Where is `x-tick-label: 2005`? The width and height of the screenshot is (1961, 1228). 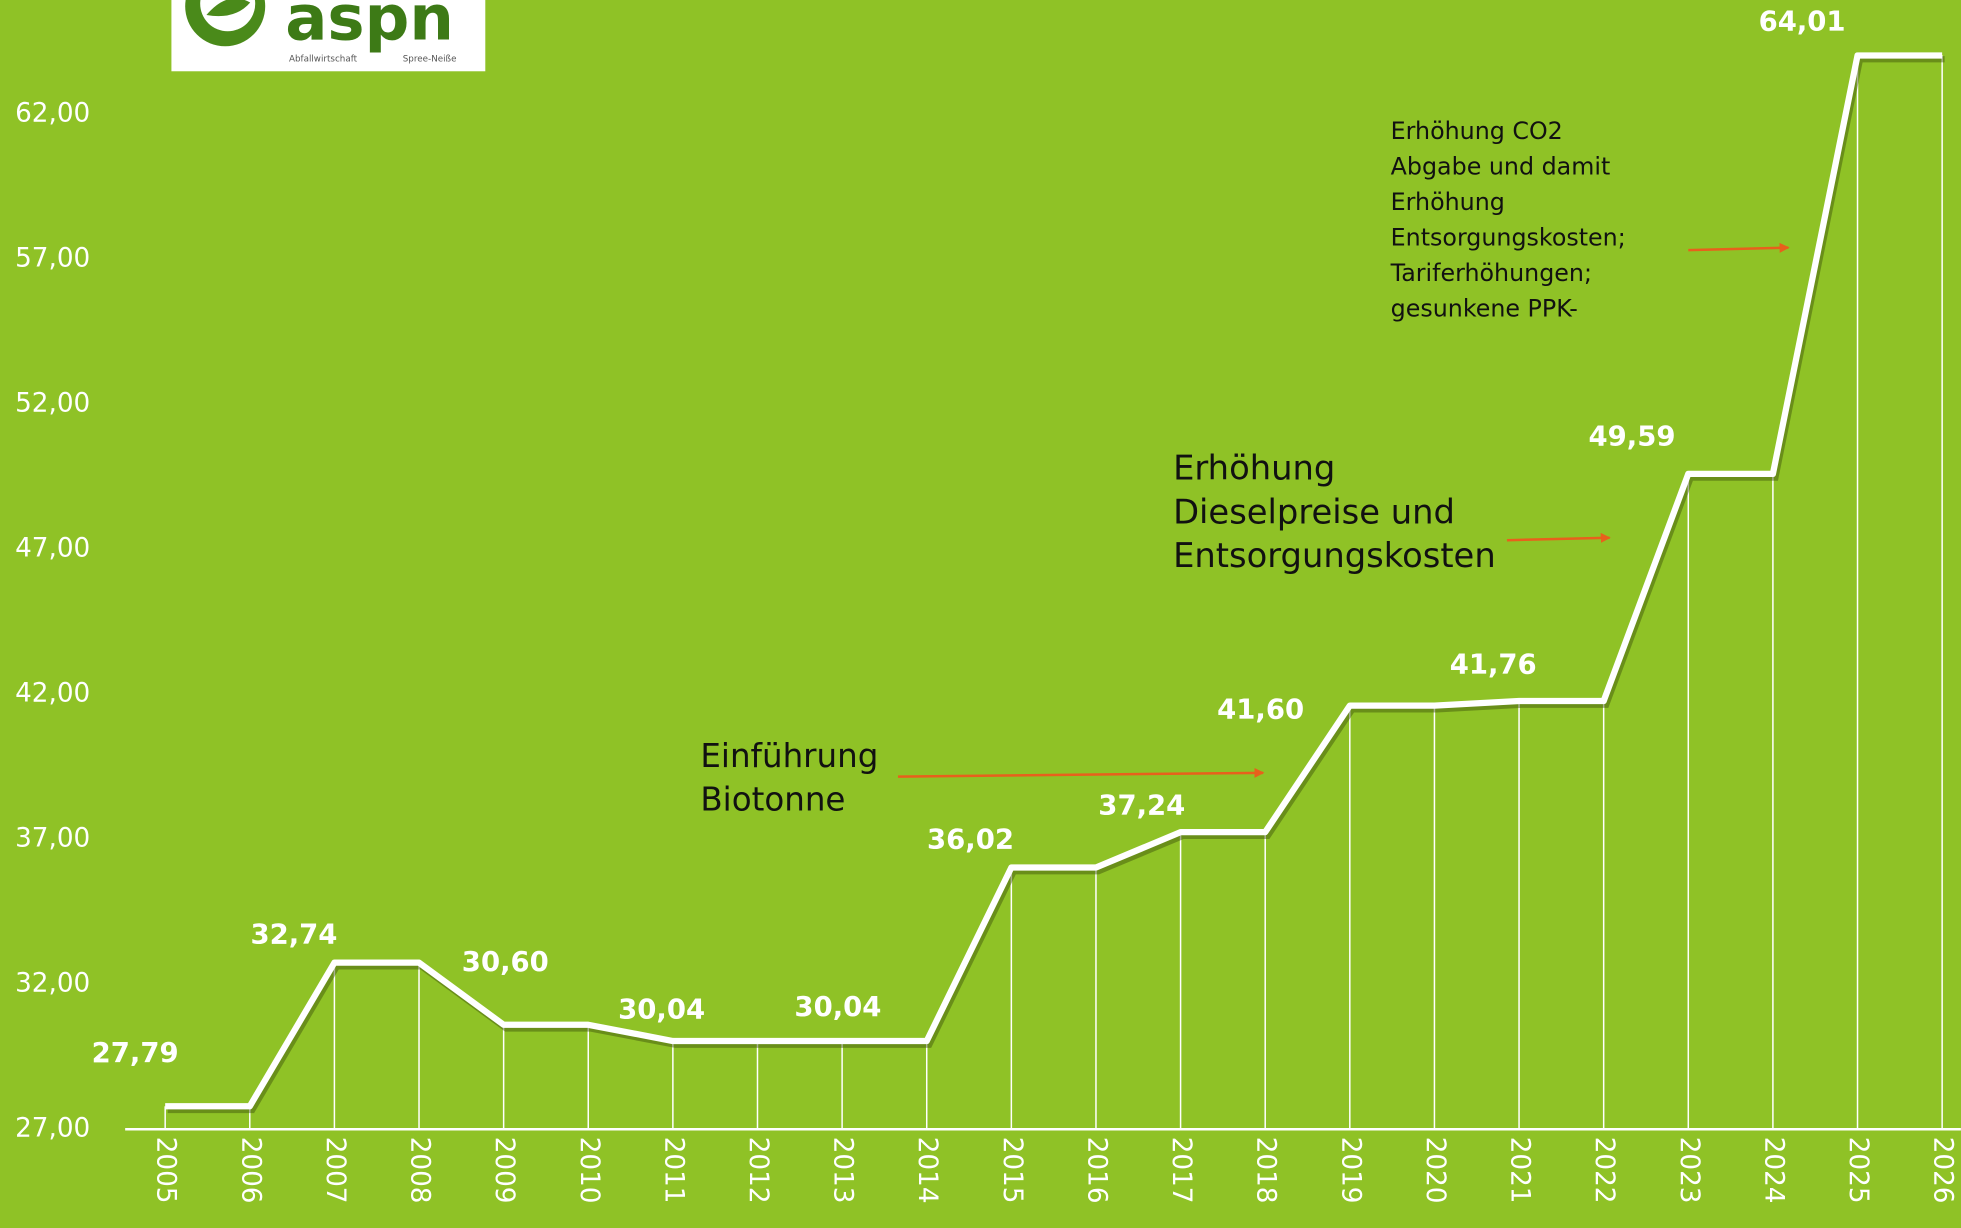
x-tick-label: 2005 is located at coordinates (166, 1170).